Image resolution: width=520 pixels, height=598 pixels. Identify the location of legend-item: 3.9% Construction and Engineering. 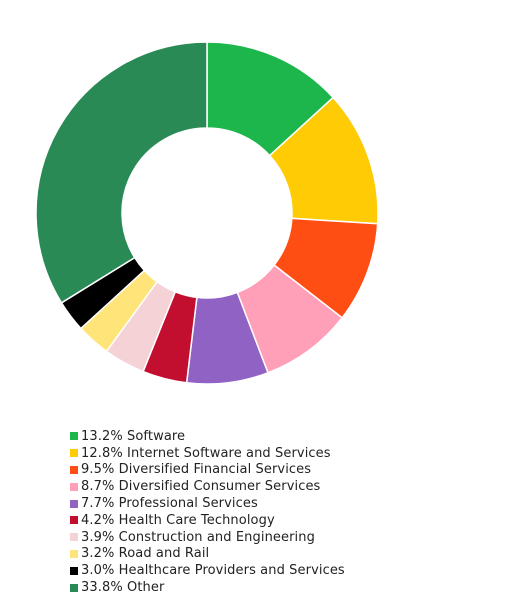
(207, 537).